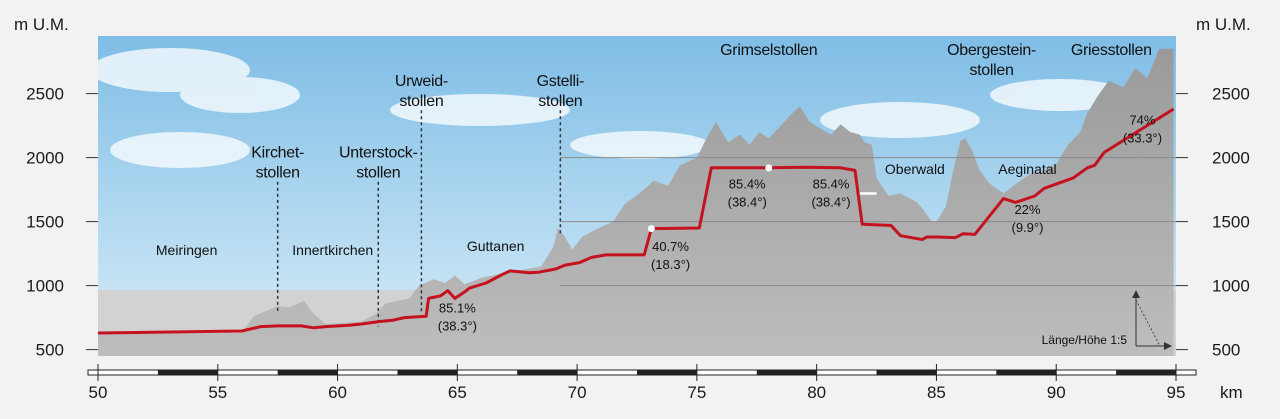 The width and height of the screenshot is (1280, 419). I want to click on x-tick-label-50: 50, so click(98, 392).